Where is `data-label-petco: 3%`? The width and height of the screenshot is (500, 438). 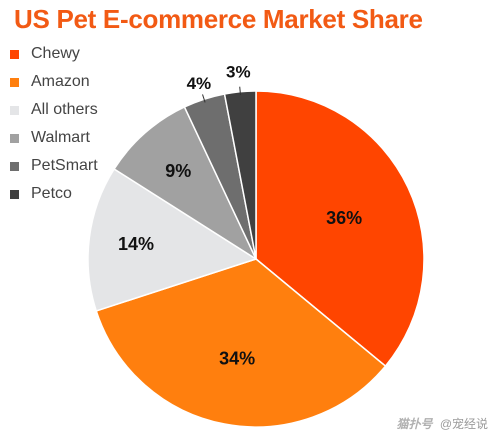 data-label-petco: 3% is located at coordinates (238, 72).